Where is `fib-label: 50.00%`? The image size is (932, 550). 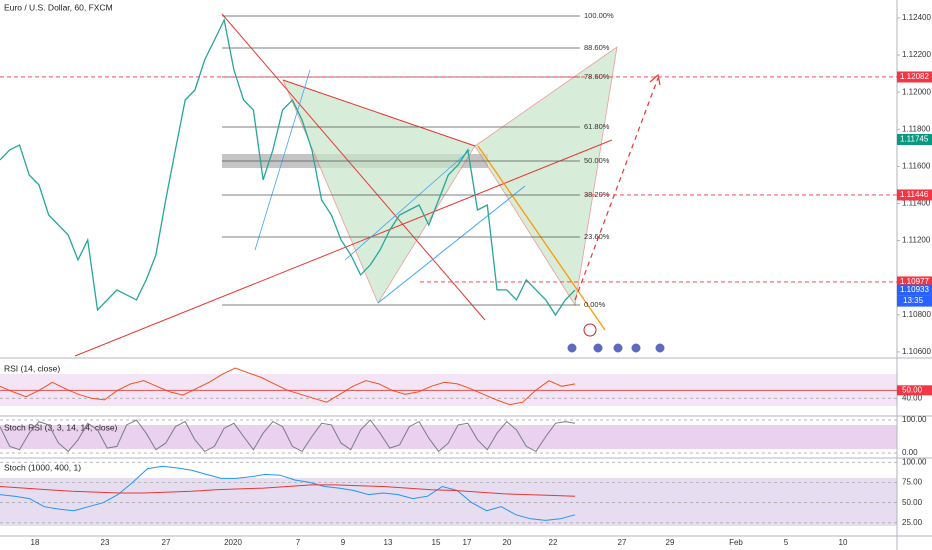
fib-label: 50.00% is located at coordinates (597, 160).